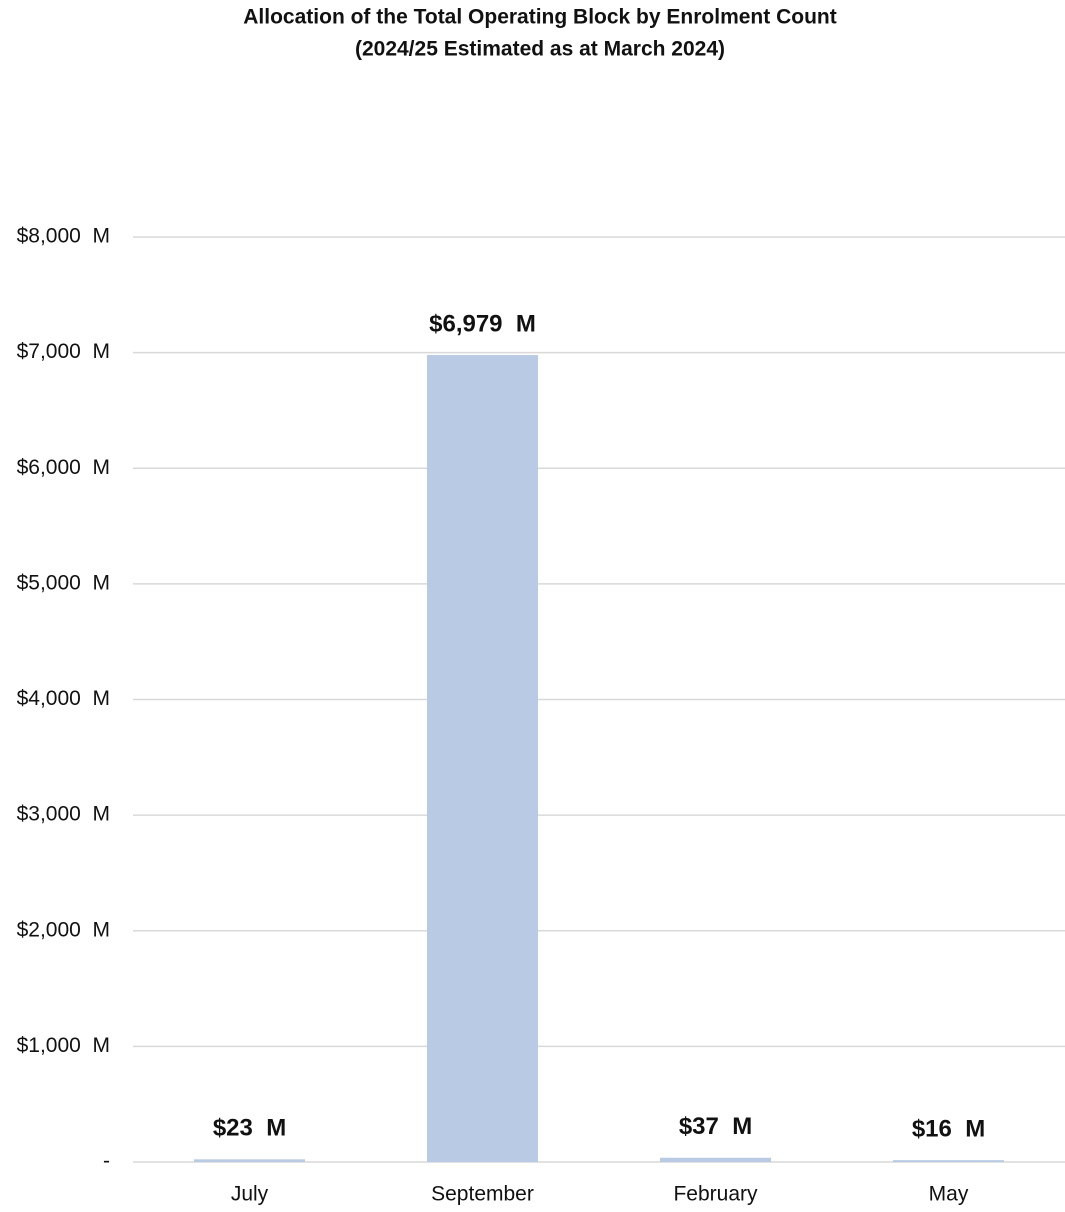 The image size is (1065, 1212). What do you see at coordinates (63, 351) in the screenshot?
I see `y-tick-label: $7,000 M` at bounding box center [63, 351].